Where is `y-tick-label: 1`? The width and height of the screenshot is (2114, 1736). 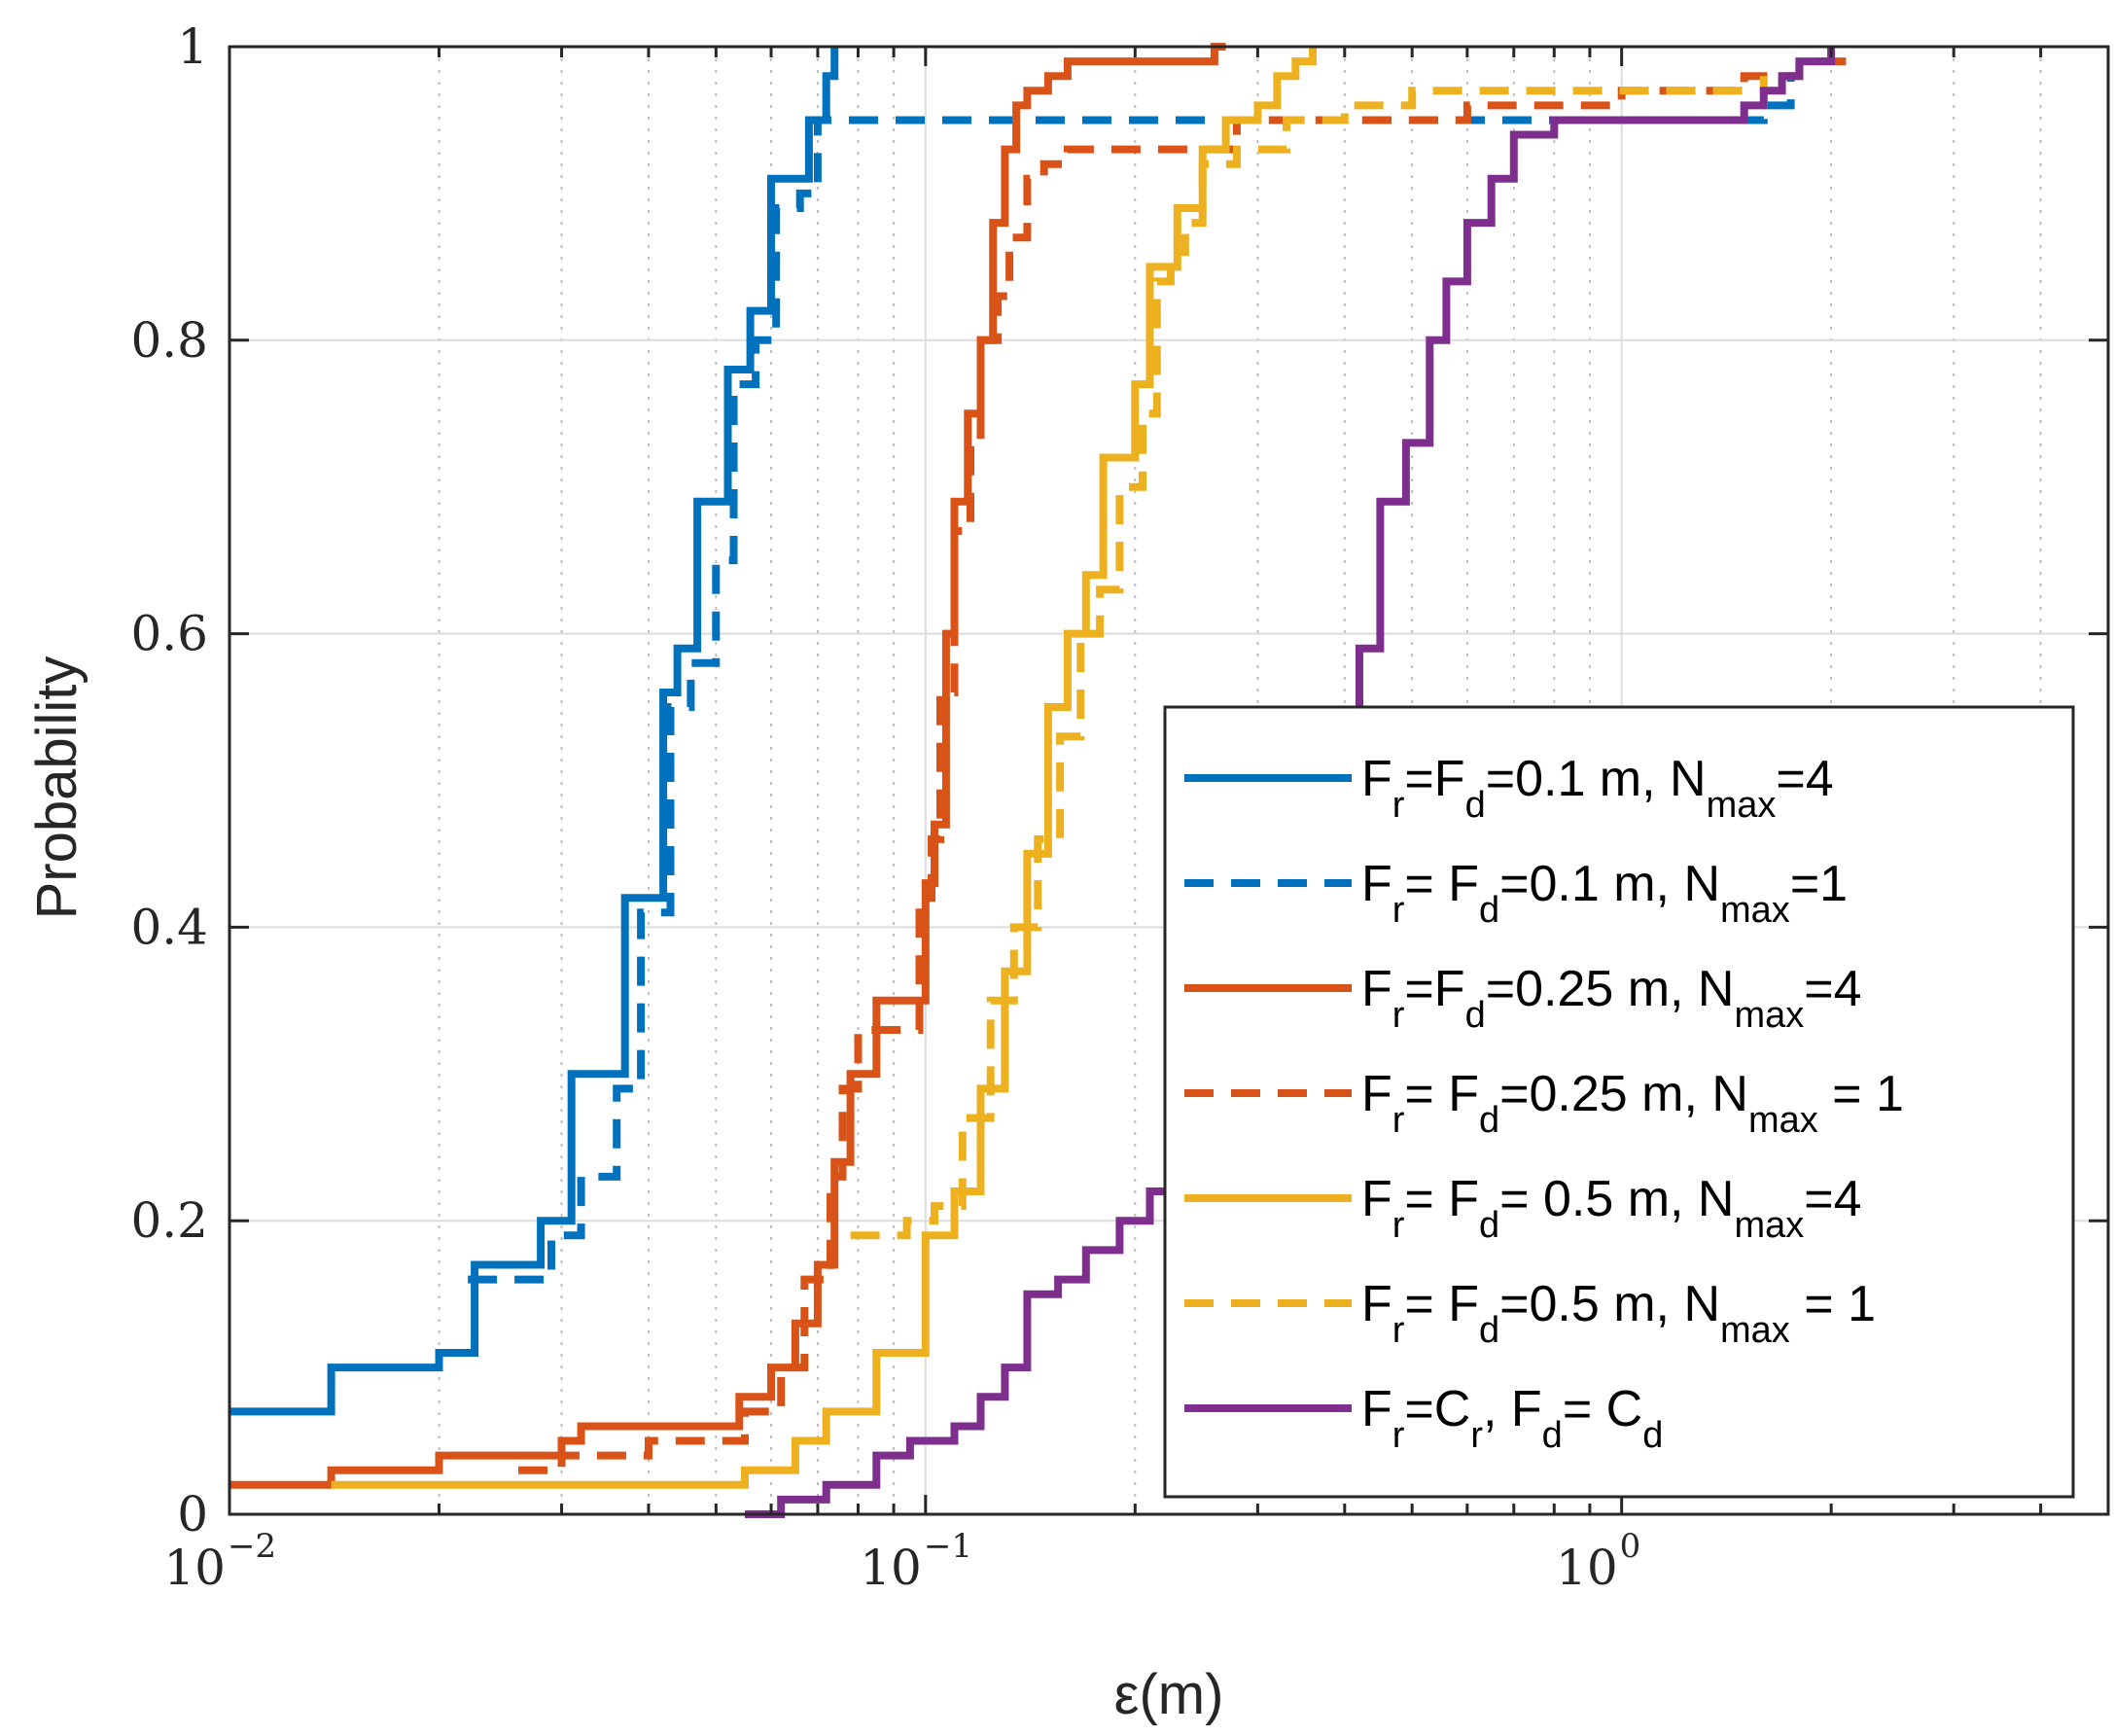
y-tick-label: 1 is located at coordinates (193, 47).